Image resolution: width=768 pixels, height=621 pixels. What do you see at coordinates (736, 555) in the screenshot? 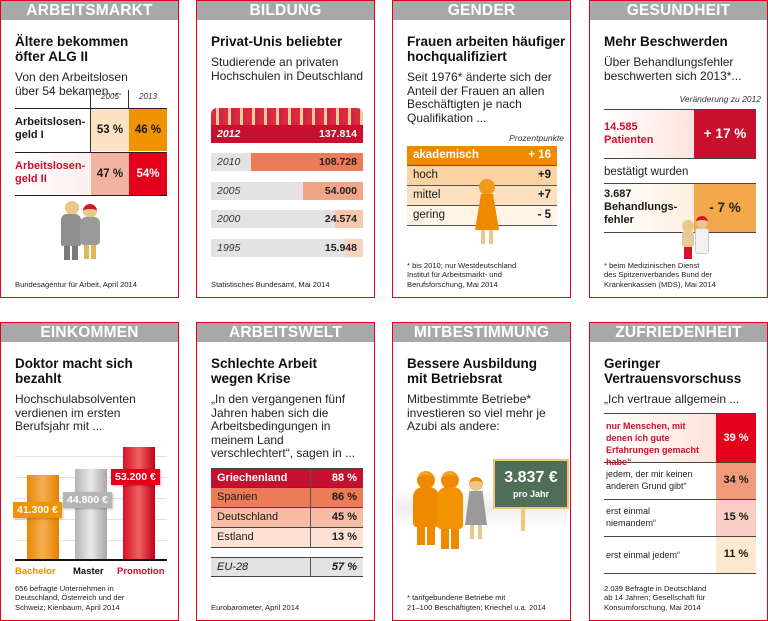
I see `row-value: 11 %` at bounding box center [736, 555].